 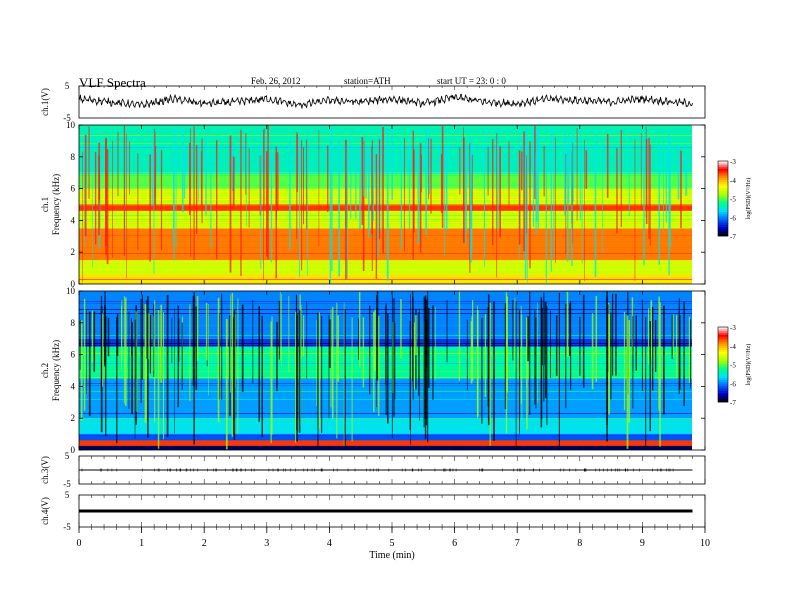 What do you see at coordinates (733, 347) in the screenshot?
I see `colorbar-tick-label: -4` at bounding box center [733, 347].